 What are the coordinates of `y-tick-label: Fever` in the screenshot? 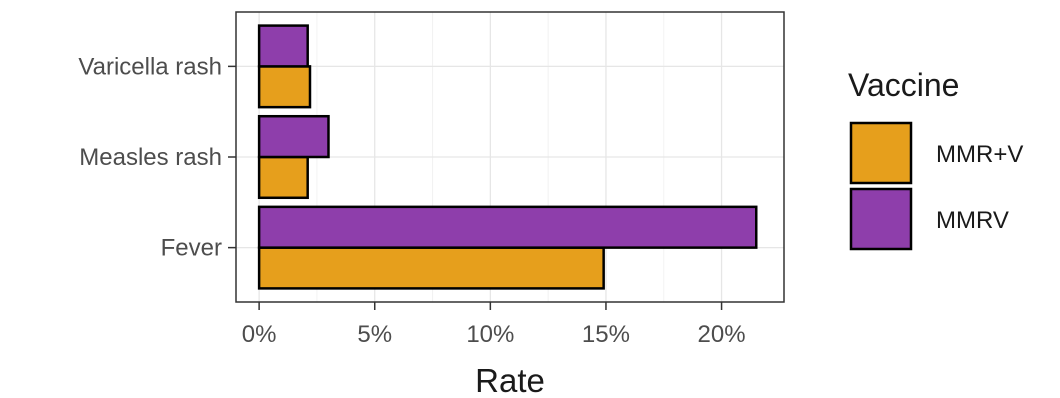 It's located at (191, 248).